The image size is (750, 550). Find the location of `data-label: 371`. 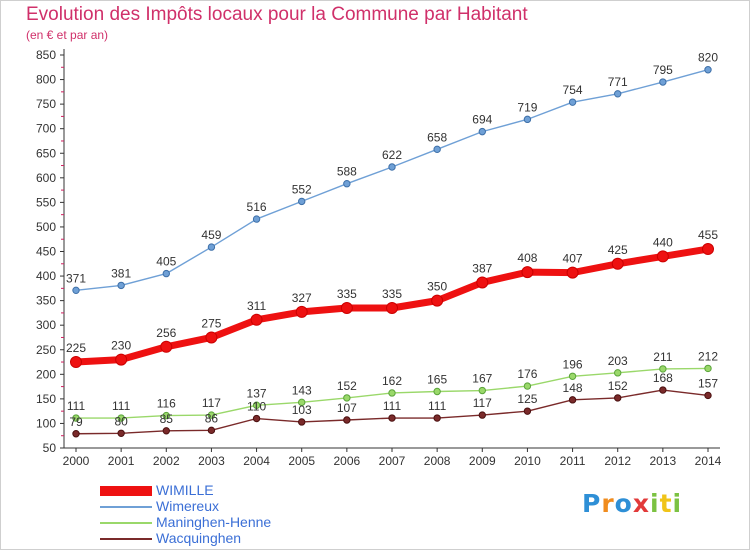

data-label: 371 is located at coordinates (76, 278).